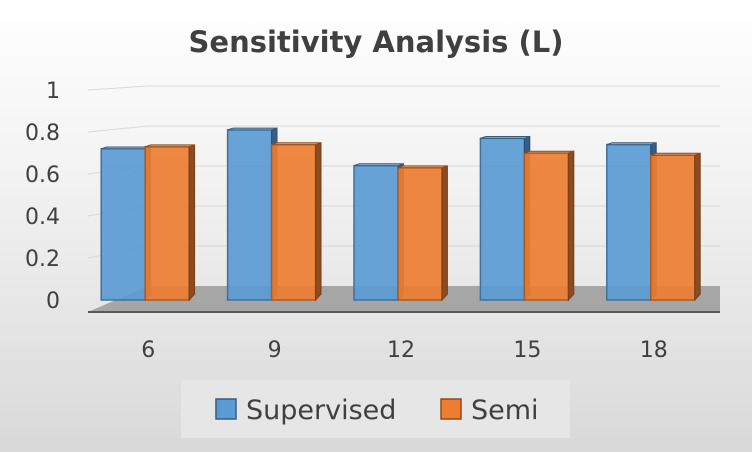 The height and width of the screenshot is (452, 752). Describe the element at coordinates (401, 350) in the screenshot. I see `x-tick-label: 12` at that location.